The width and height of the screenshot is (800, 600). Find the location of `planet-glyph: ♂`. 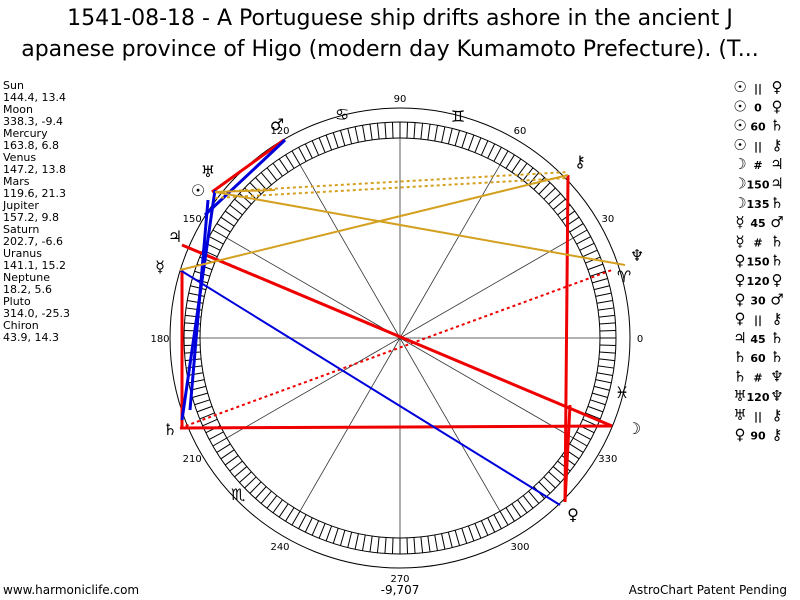

planet-glyph: ♂ is located at coordinates (277, 124).